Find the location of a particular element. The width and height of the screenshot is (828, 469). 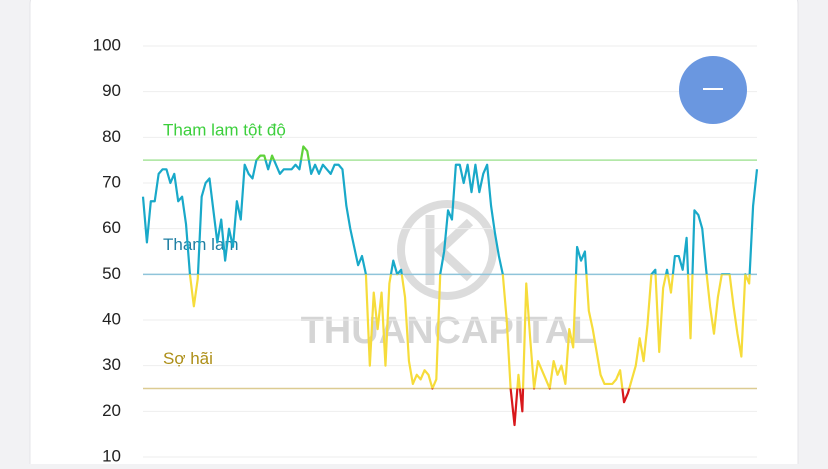

y-tick-label: 50 is located at coordinates (111, 273).